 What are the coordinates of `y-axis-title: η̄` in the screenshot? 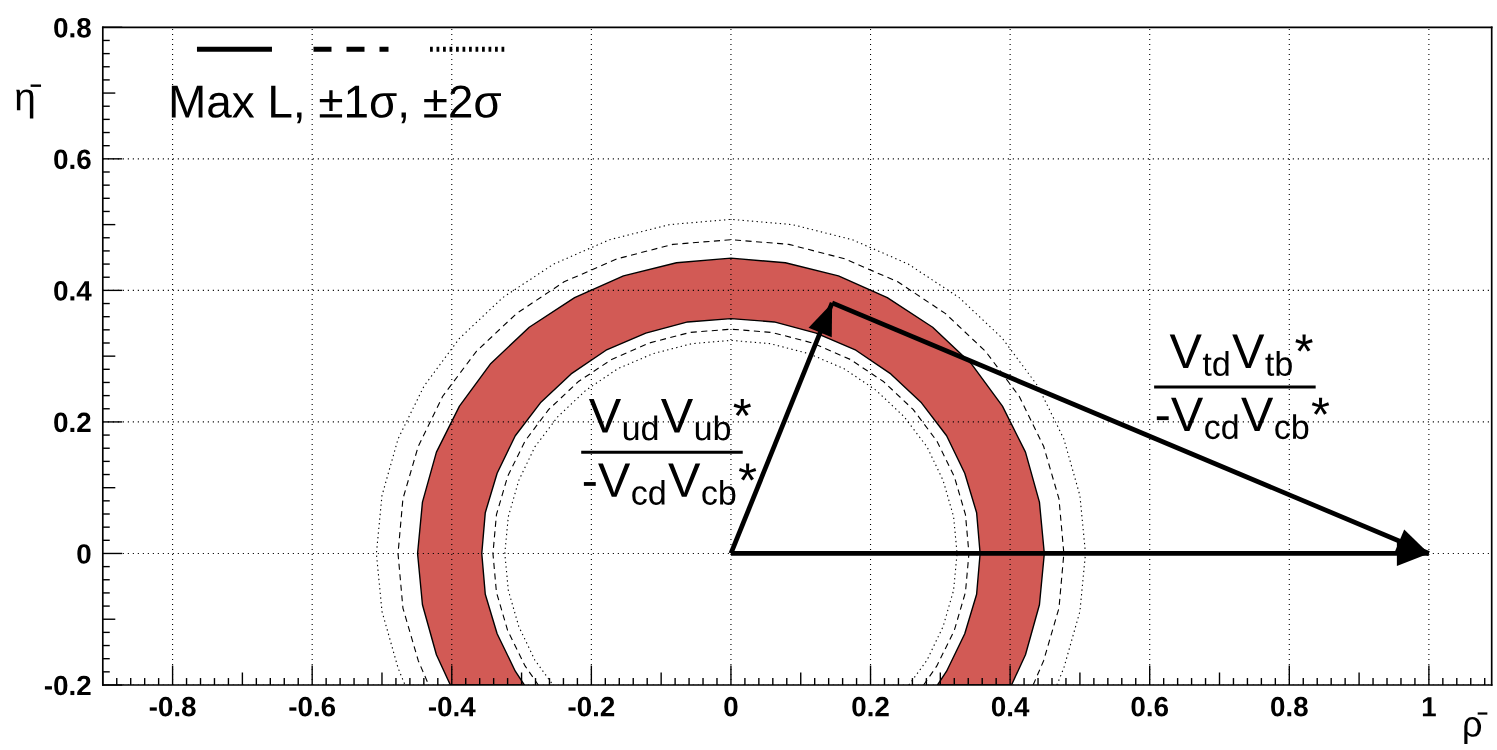 It's located at (29, 101).